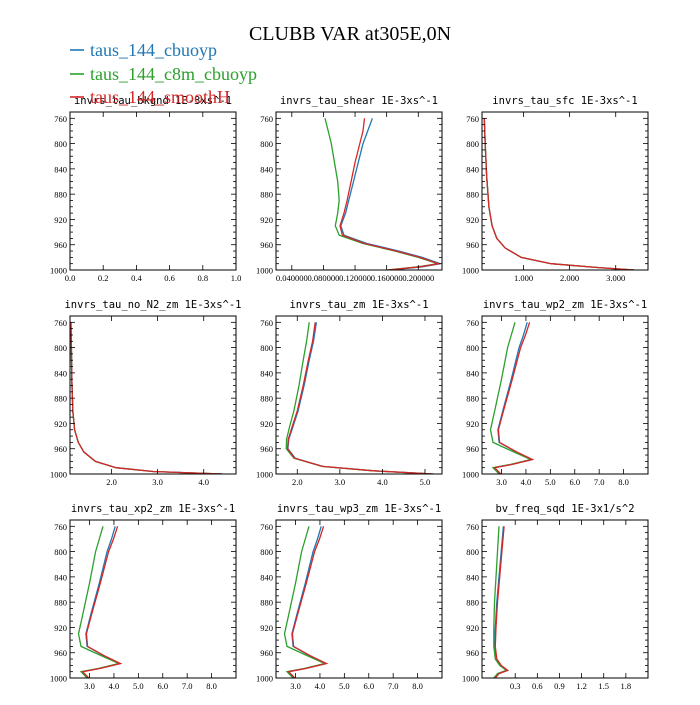  Describe the element at coordinates (202, 278) in the screenshot. I see `x-tick-label: 0.8` at that location.